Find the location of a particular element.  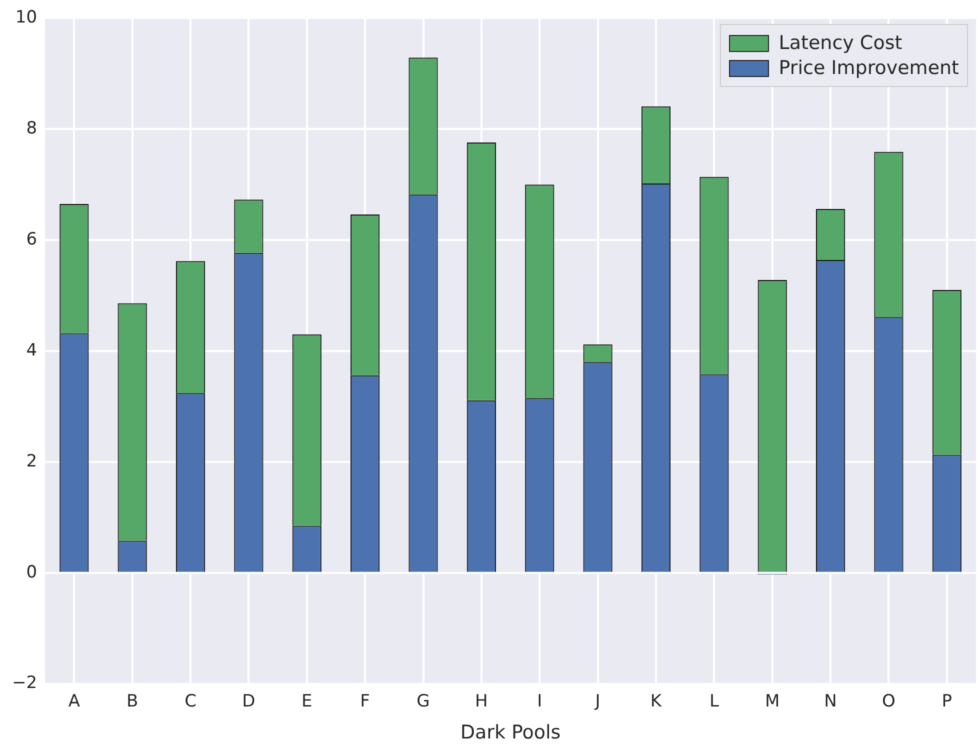

x-tick-label: E is located at coordinates (307, 701).